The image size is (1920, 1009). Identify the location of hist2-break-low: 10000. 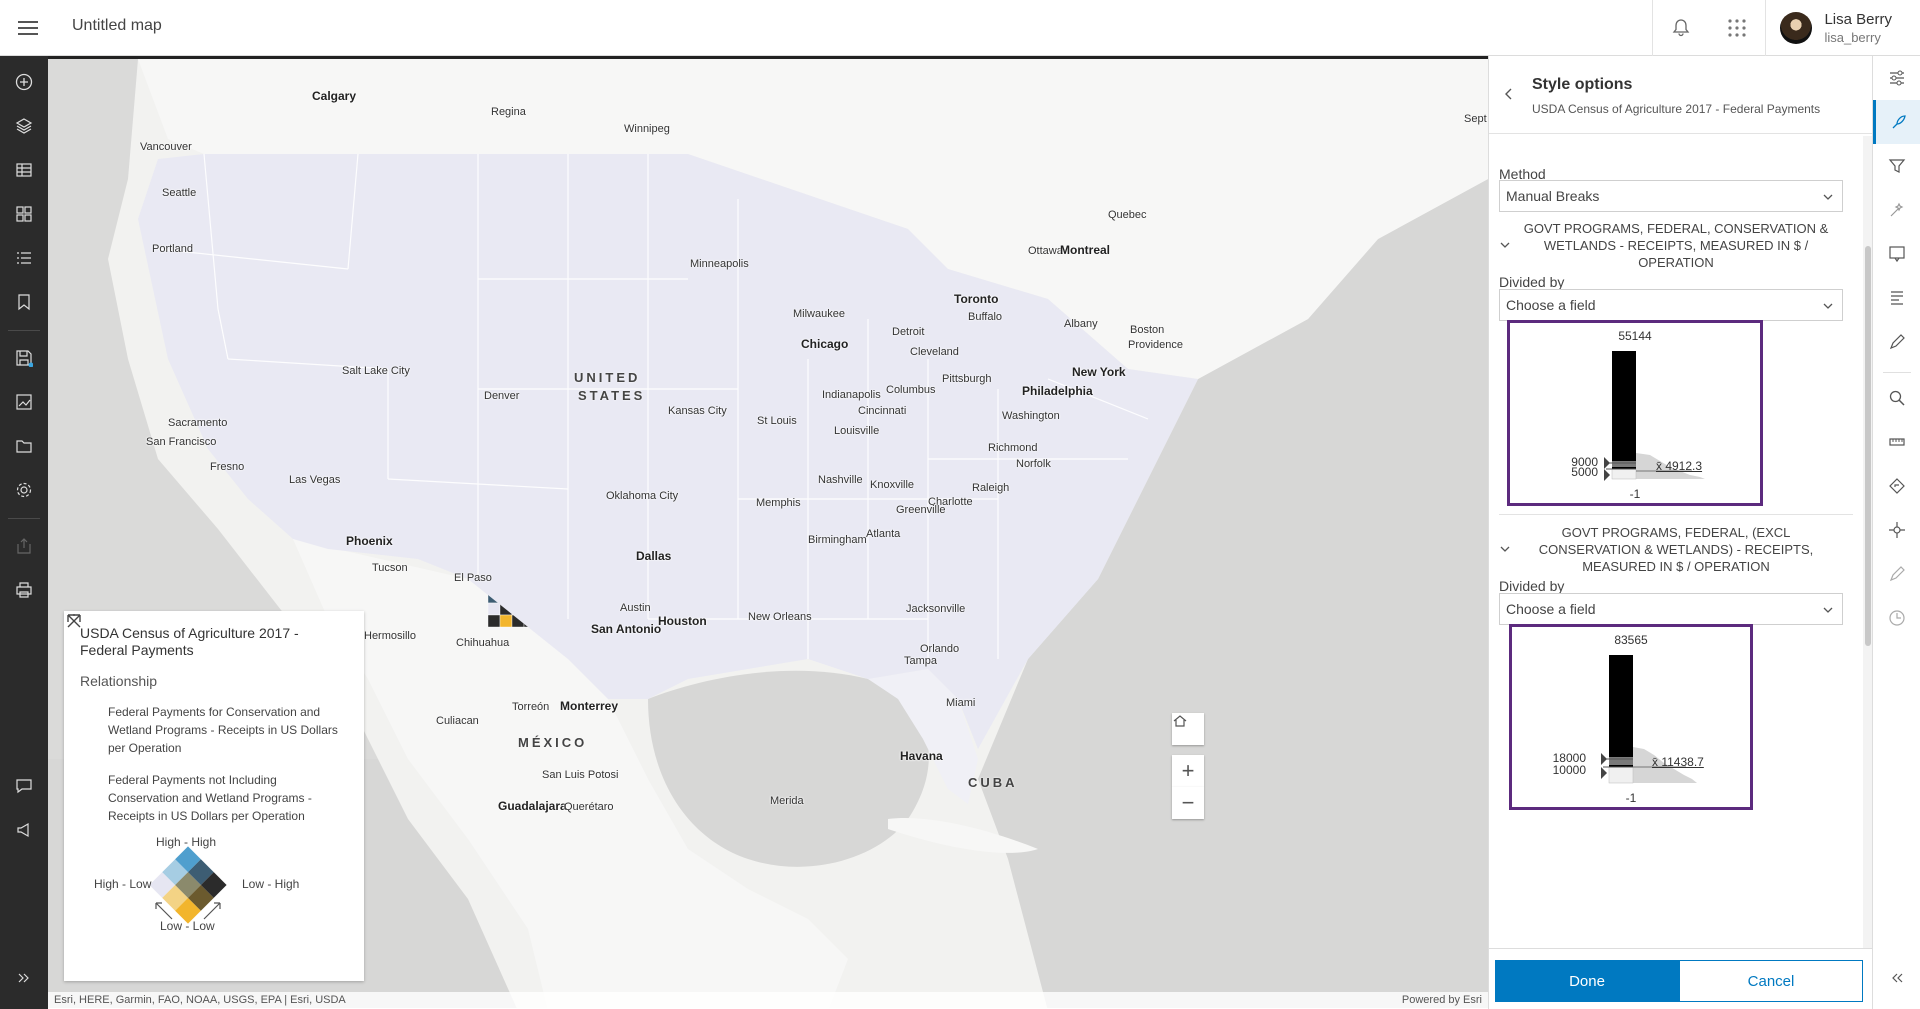
(1569, 770).